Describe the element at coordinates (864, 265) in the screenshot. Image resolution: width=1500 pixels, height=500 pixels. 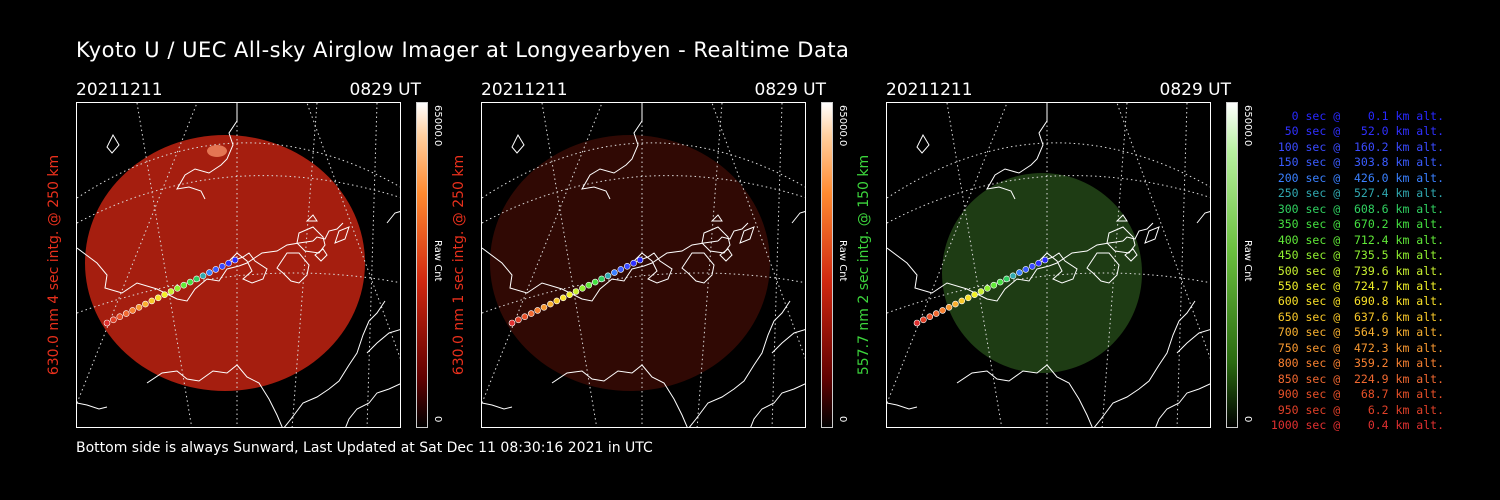
I see `panel-side-label: 557.7 nm 2 sec intg. @ 150 km` at that location.